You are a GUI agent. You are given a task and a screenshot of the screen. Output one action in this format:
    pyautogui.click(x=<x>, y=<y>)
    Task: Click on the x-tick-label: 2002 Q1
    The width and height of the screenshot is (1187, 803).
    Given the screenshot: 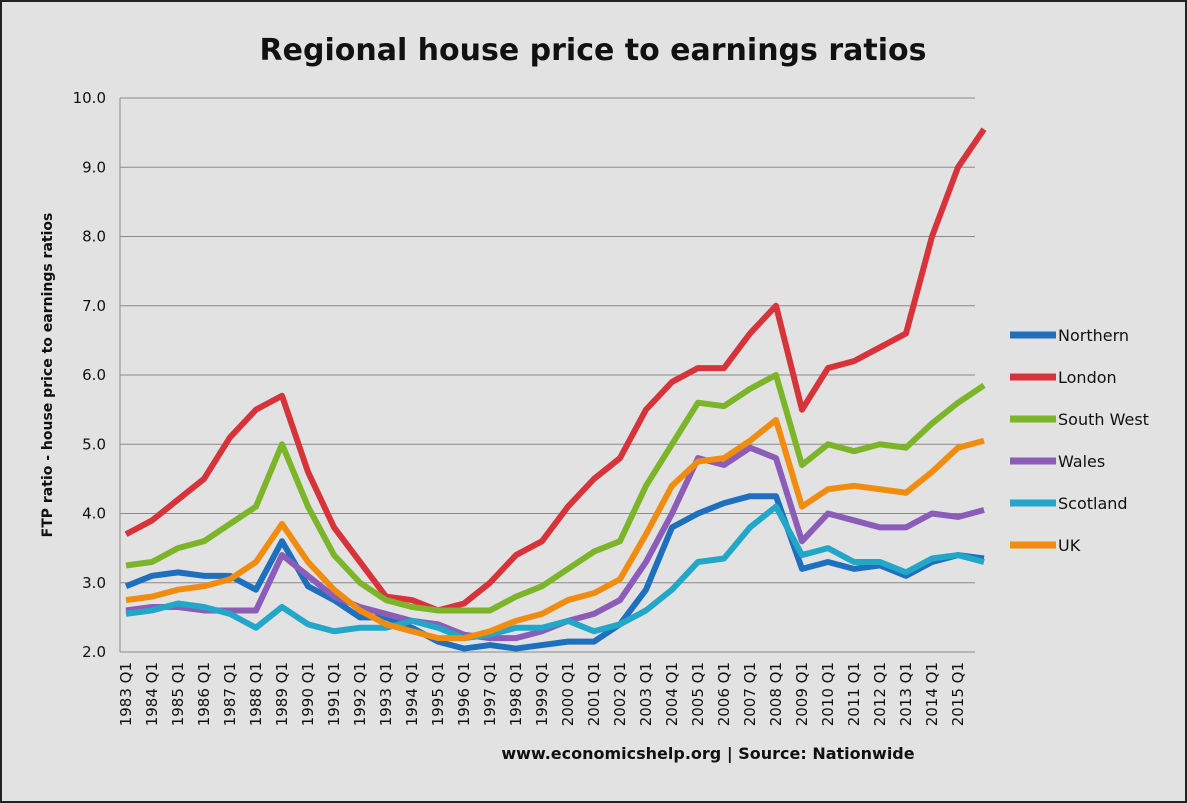 What is the action you would take?
    pyautogui.click(x=620, y=694)
    